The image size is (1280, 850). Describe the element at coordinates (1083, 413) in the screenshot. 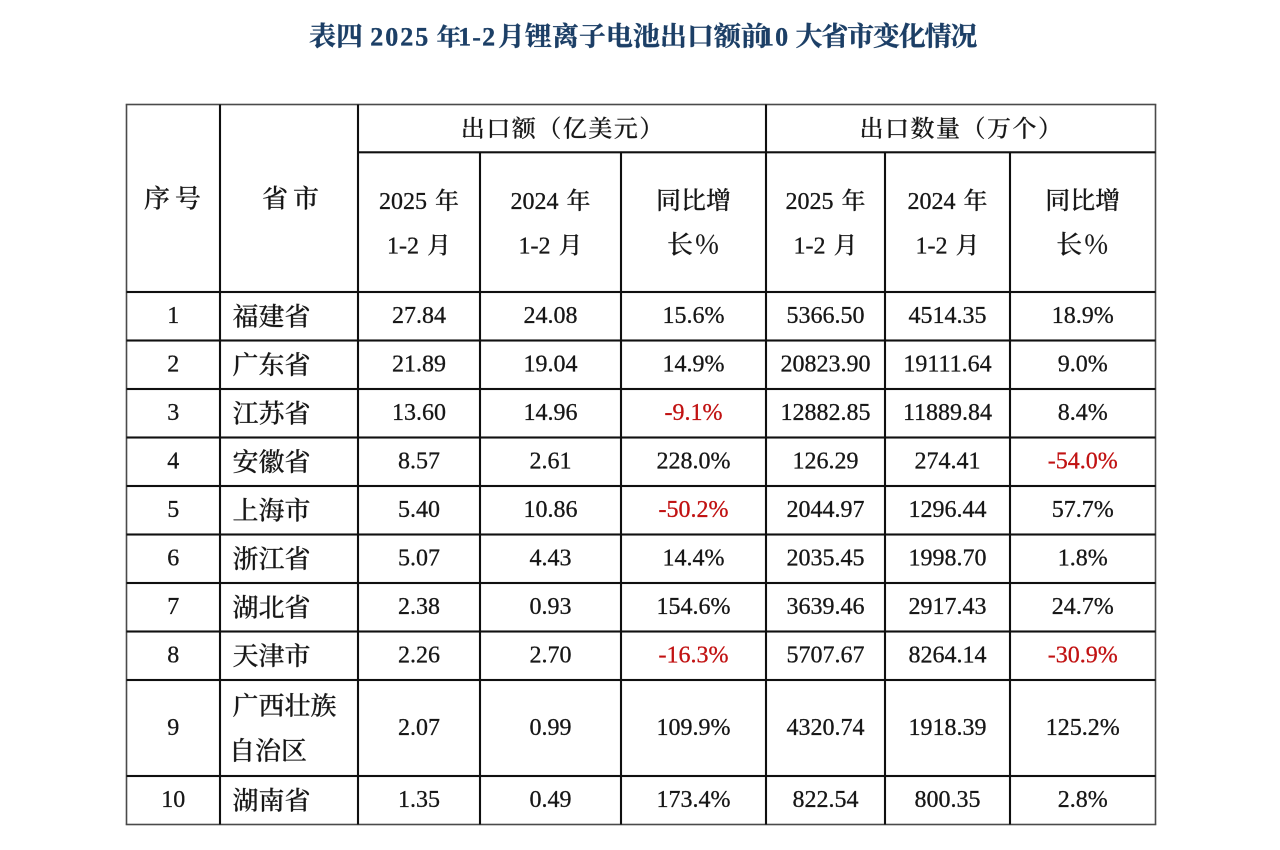

I see `svg-text: 8.4%` at that location.